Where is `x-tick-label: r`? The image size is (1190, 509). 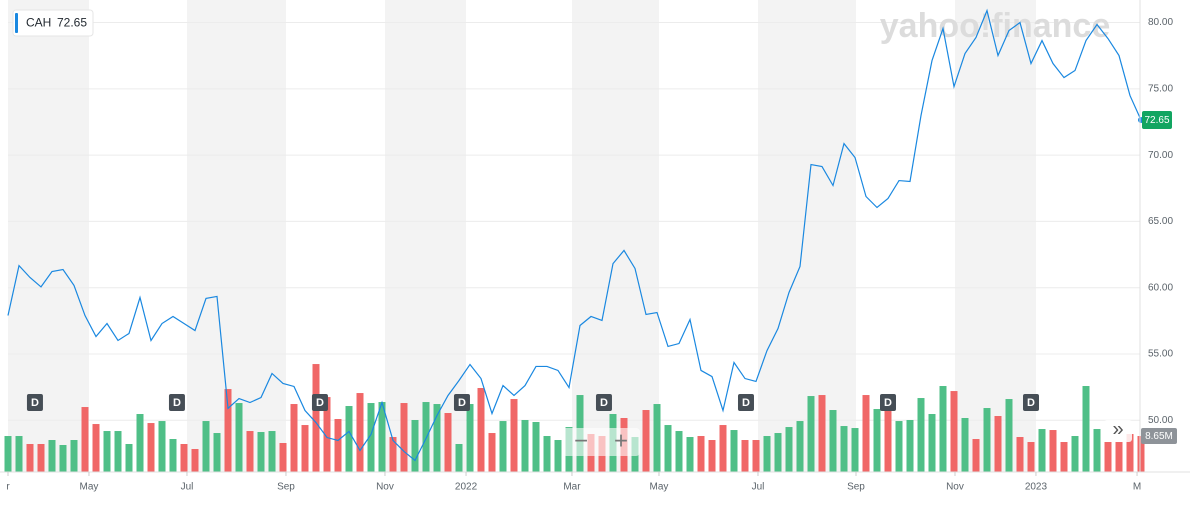 x-tick-label: r is located at coordinates (8, 487).